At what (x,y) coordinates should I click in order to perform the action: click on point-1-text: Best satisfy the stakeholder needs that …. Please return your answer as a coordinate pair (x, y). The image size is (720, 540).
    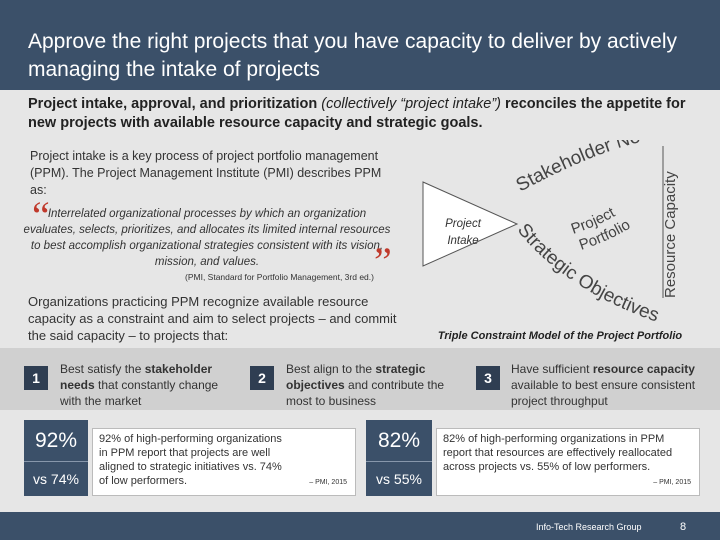
    Looking at the image, I should click on (149, 385).